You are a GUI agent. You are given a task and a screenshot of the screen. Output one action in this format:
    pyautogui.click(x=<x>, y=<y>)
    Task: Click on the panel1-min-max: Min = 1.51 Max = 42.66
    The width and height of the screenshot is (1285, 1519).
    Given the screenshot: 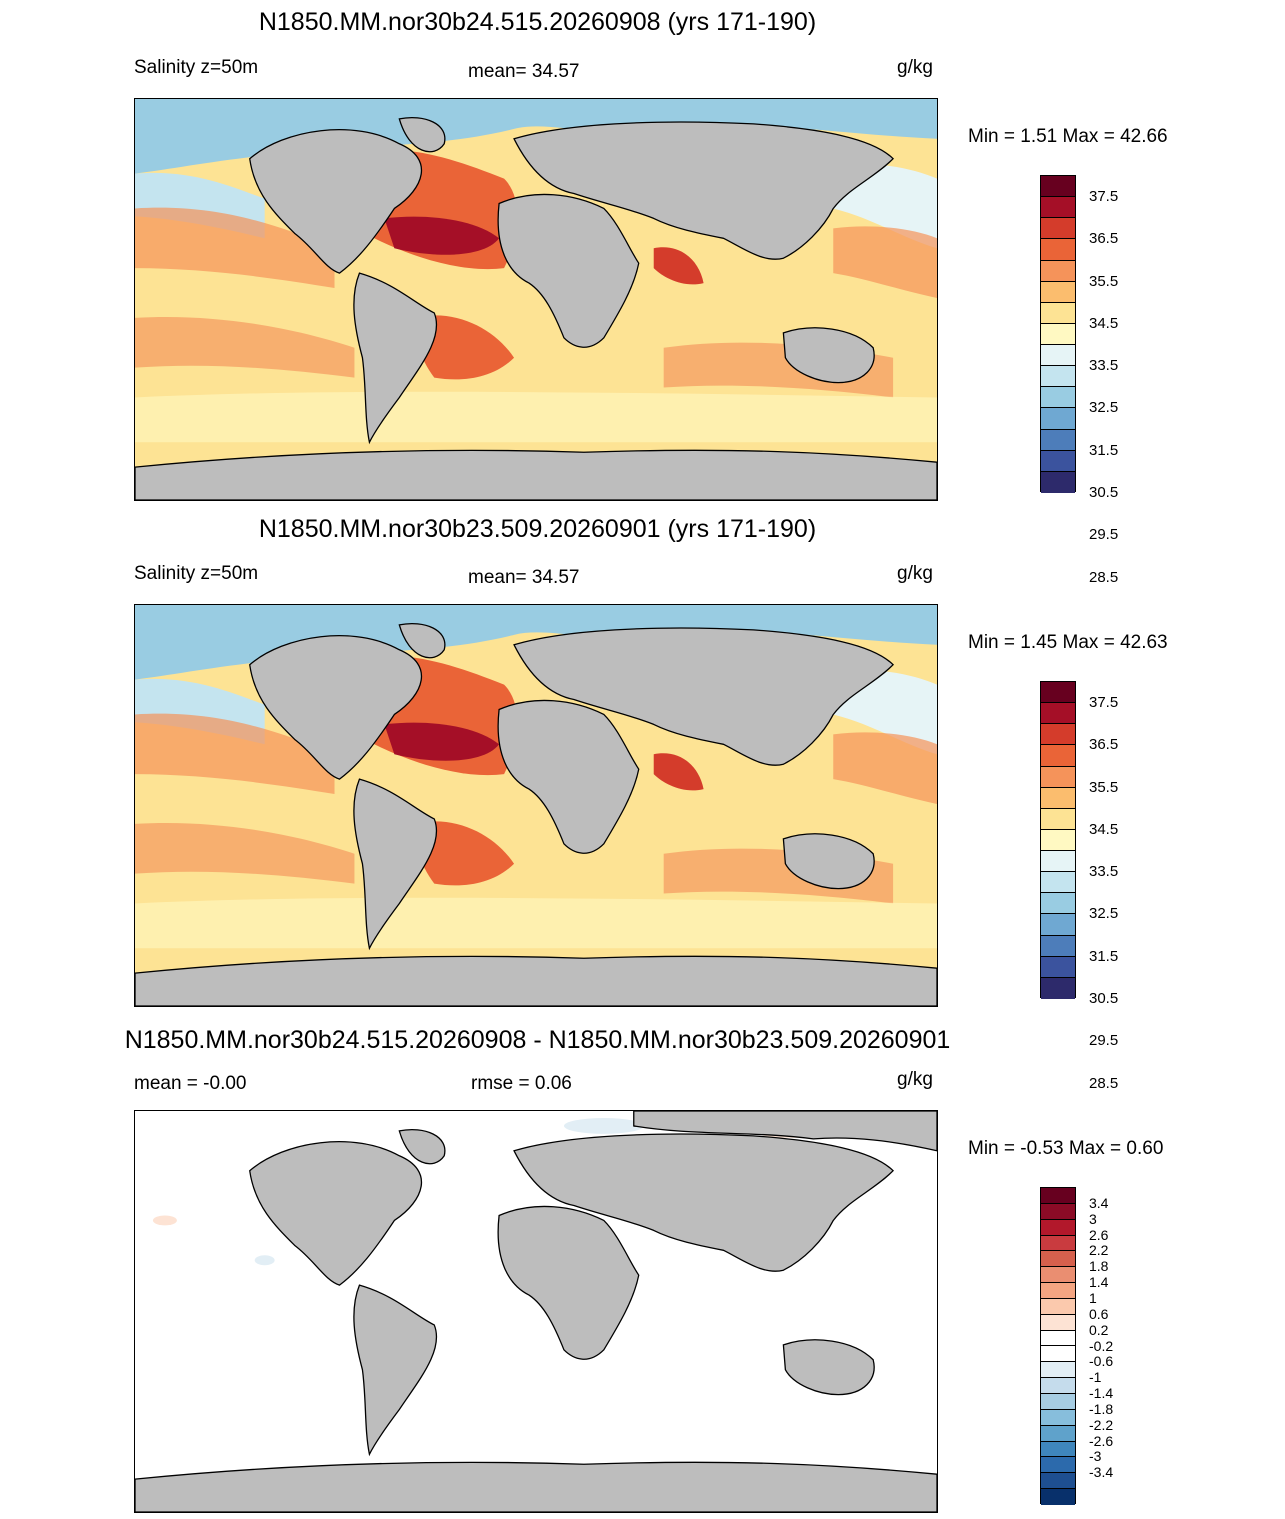 What is the action you would take?
    pyautogui.click(x=1068, y=136)
    